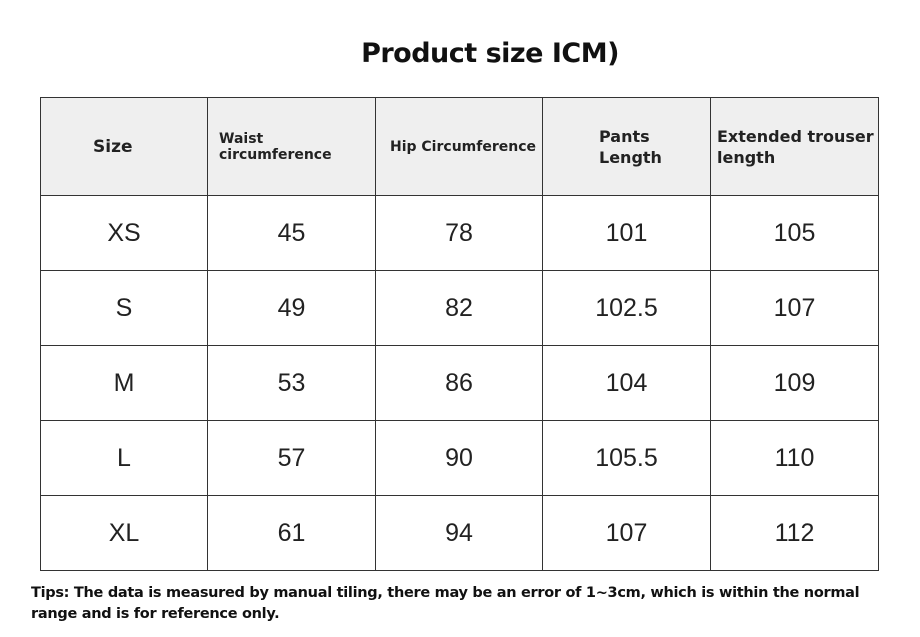  Describe the element at coordinates (124, 308) in the screenshot. I see `cell-size: S` at that location.